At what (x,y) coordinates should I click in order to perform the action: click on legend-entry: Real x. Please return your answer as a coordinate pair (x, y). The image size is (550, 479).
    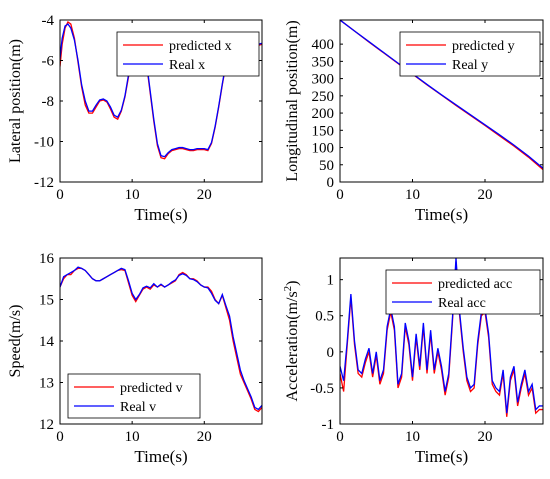
    Looking at the image, I should click on (187, 65).